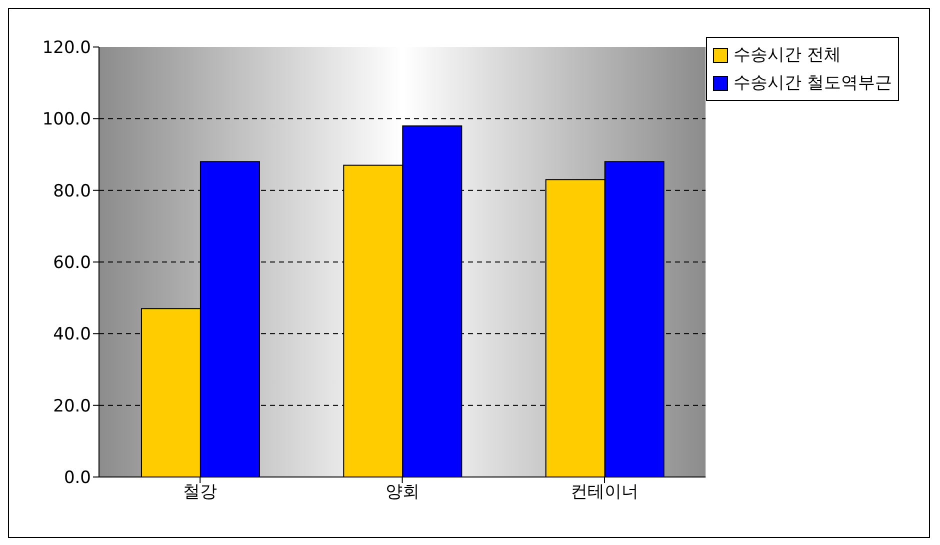  Describe the element at coordinates (72, 334) in the screenshot. I see `y-tick-label: 40.0` at that location.